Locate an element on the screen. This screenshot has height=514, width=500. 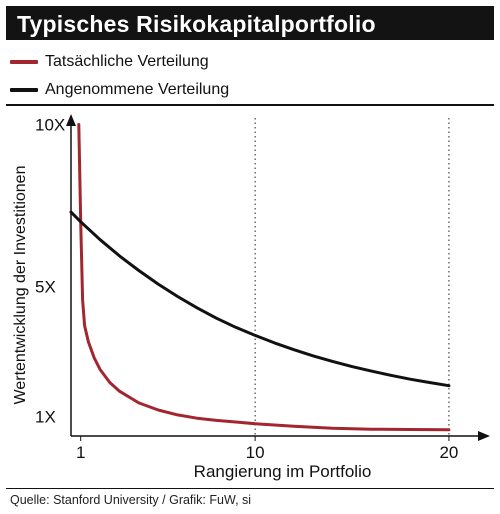
x-axis-arrow-icon is located at coordinates (484, 436).